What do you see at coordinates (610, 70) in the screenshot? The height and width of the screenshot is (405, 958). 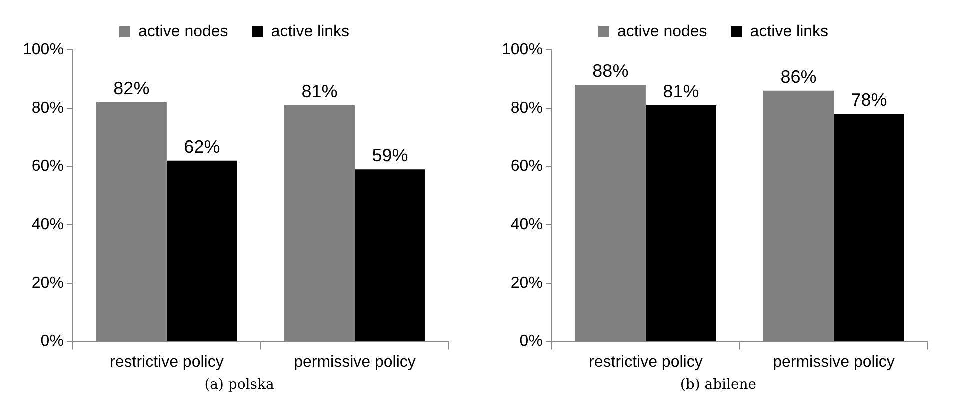 I see `data-label: 88%` at bounding box center [610, 70].